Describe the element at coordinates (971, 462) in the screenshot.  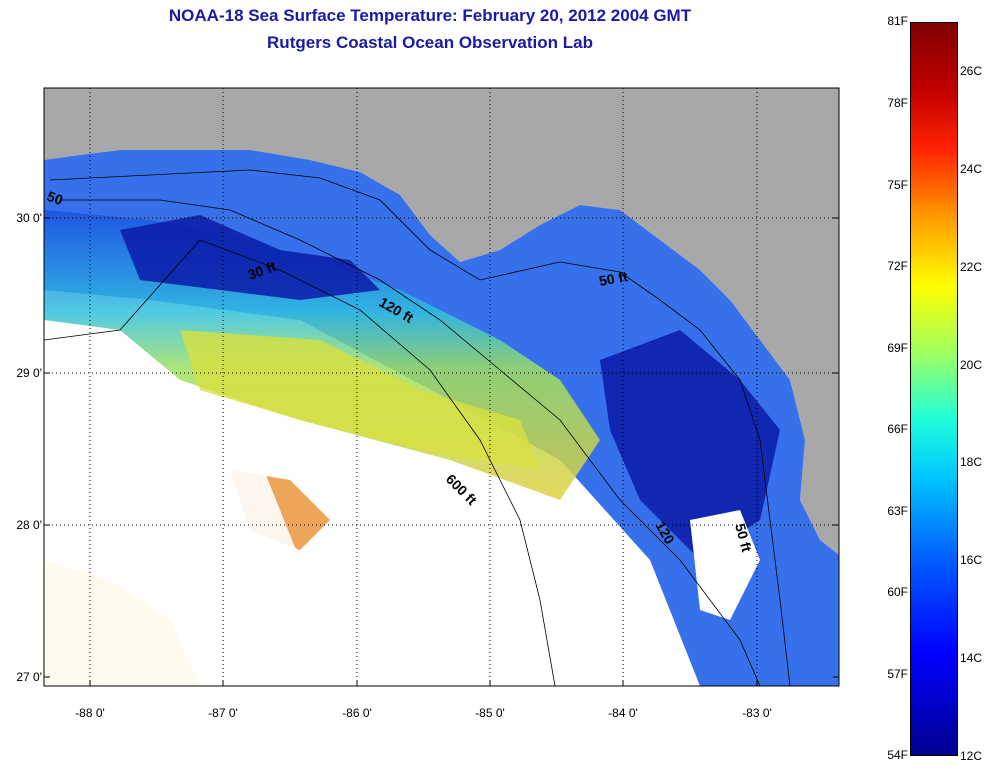
I see `colorbar-c-label: 18C` at that location.